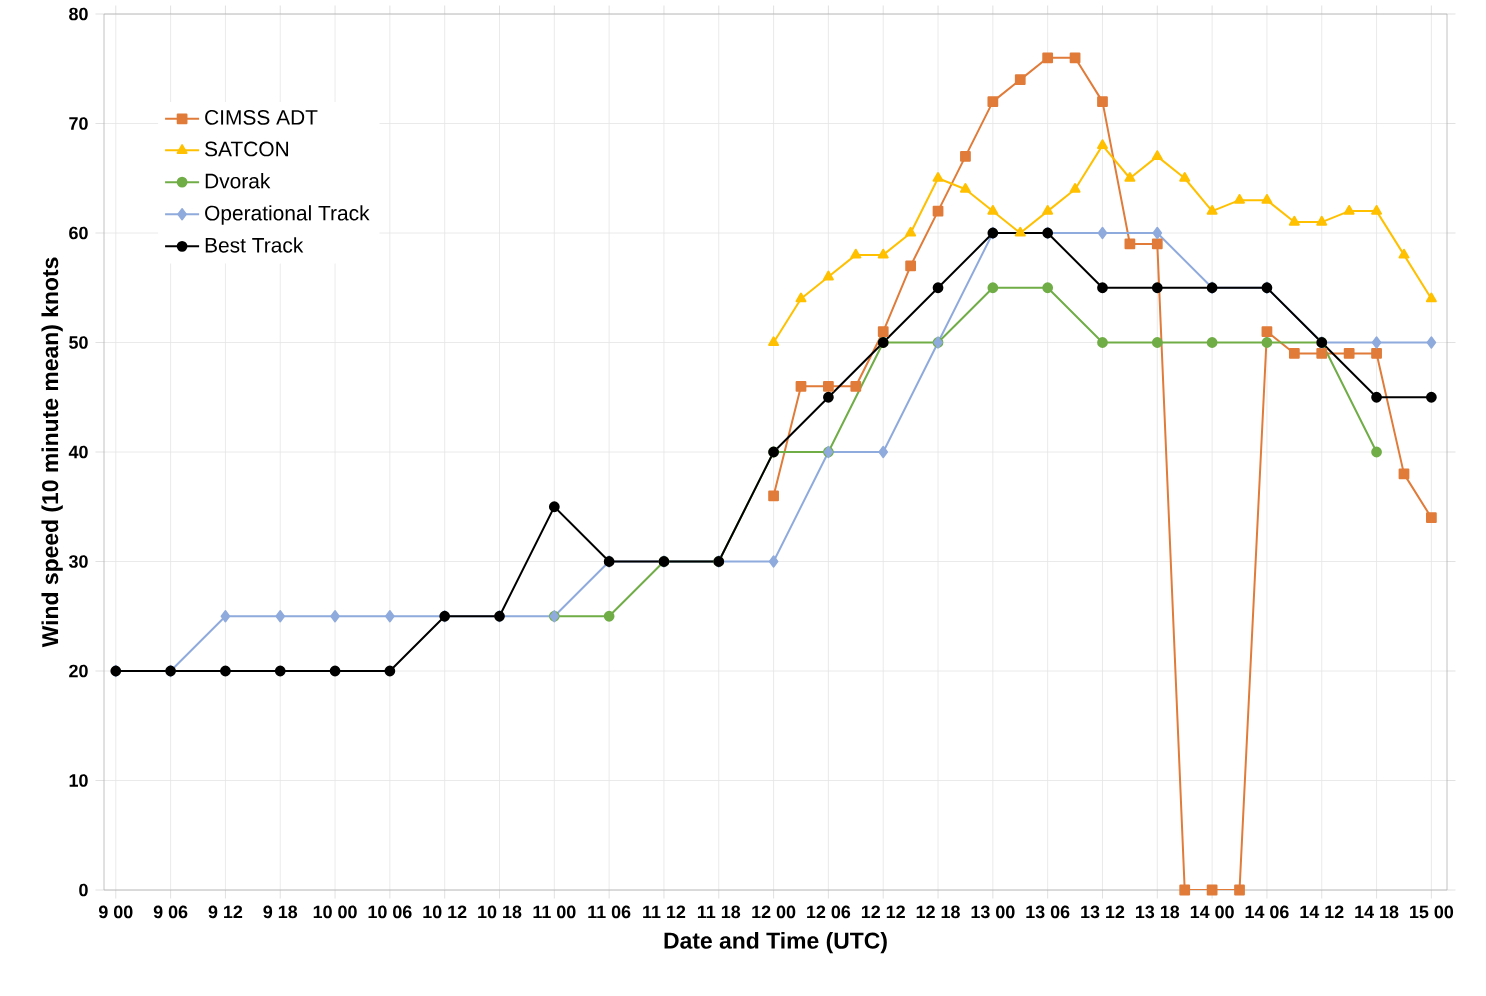  What do you see at coordinates (78, 561) in the screenshot?
I see `y-tick-label: 30` at bounding box center [78, 561].